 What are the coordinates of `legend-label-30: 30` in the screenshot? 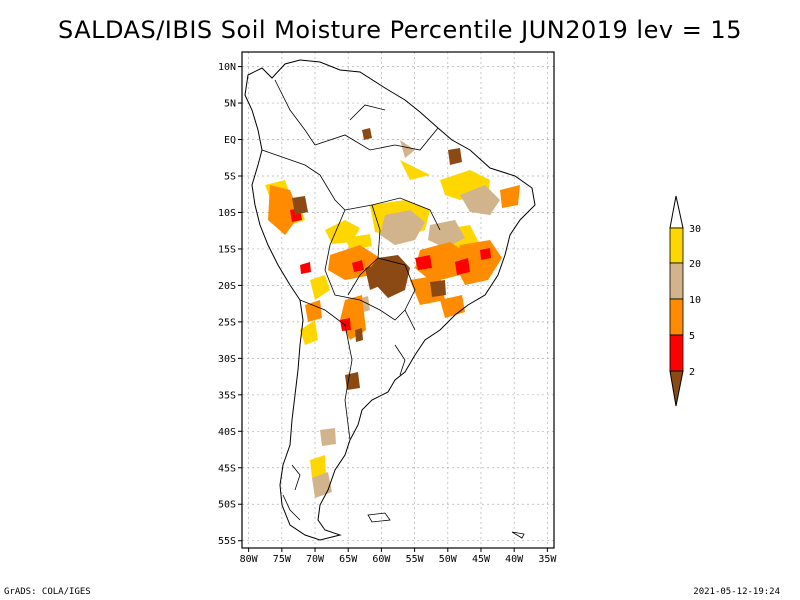 It's located at (695, 229).